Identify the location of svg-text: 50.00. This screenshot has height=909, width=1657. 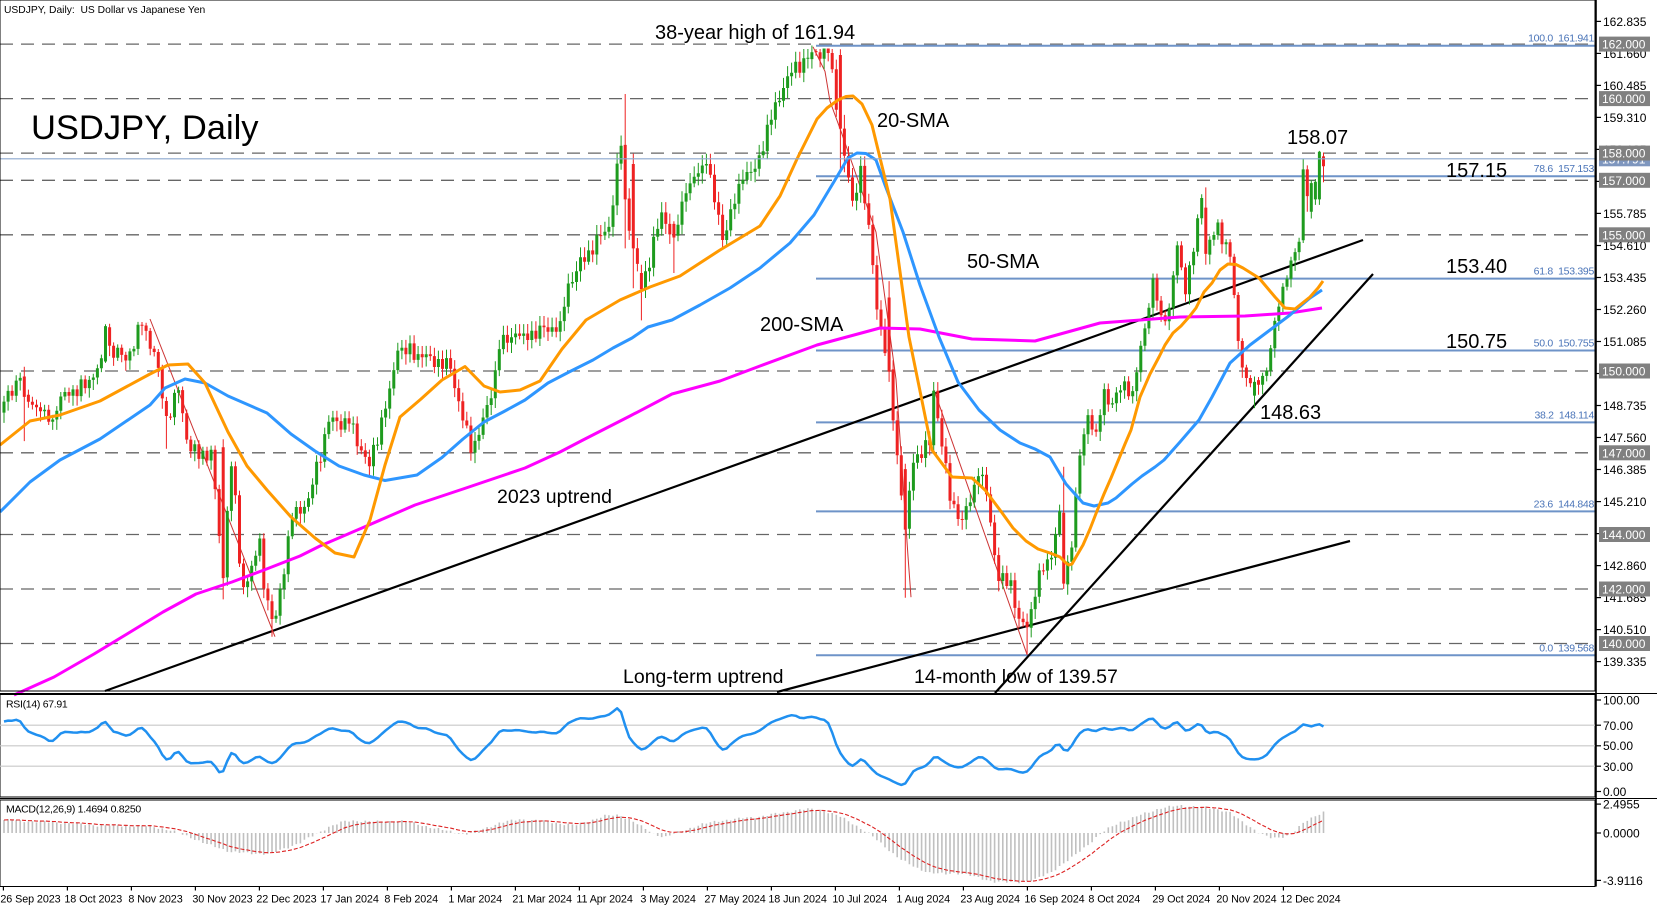
(1618, 746).